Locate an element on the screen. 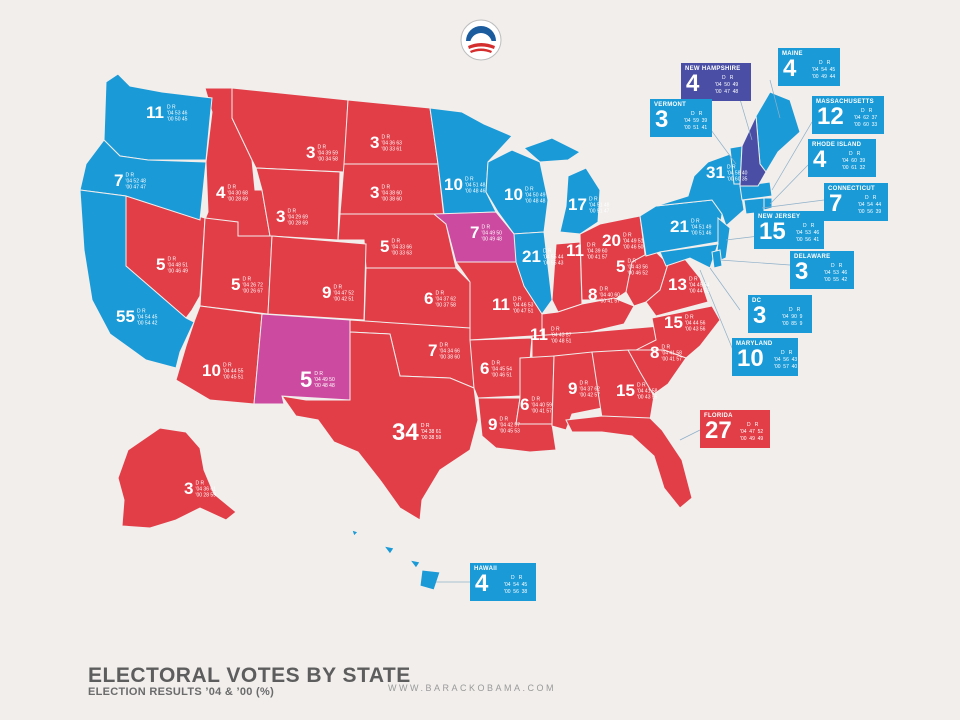 This screenshot has width=960, height=720. electoral-votes: 21 is located at coordinates (679, 226).